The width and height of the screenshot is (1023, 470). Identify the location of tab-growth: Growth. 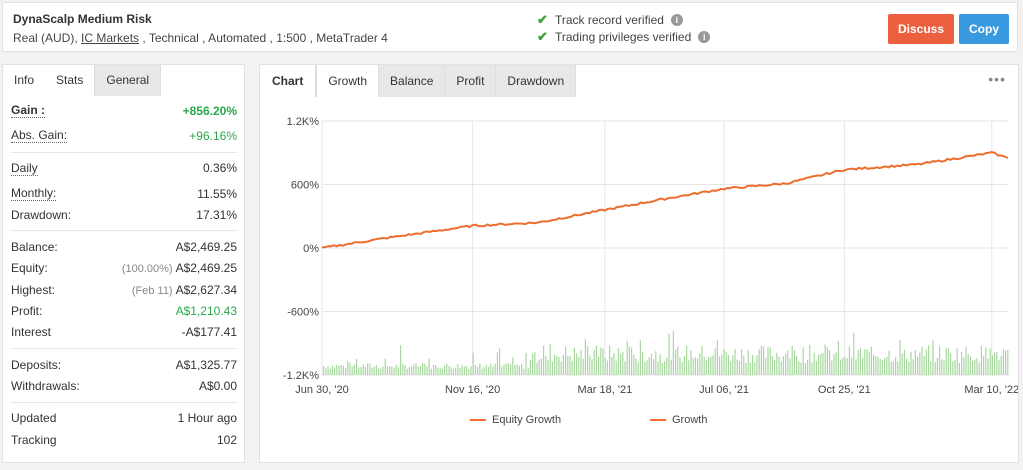
(348, 81).